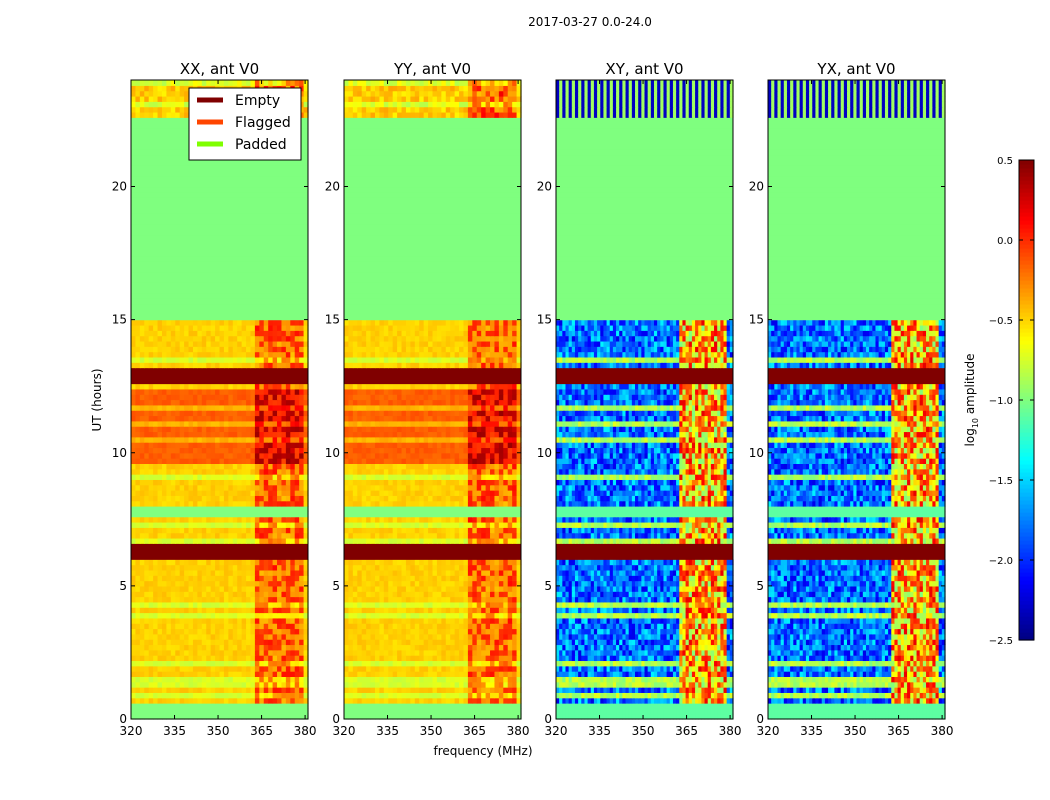 Image resolution: width=1050 pixels, height=800 pixels. I want to click on legend-label: Empty, so click(257, 101).